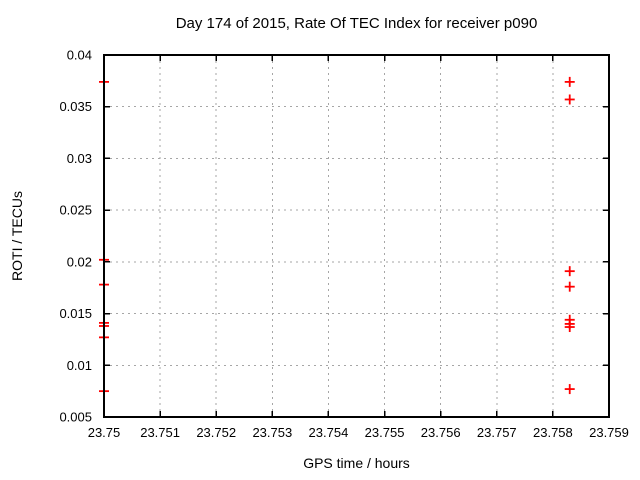 The height and width of the screenshot is (480, 640). I want to click on x-tick-label: 23.758, so click(553, 432).